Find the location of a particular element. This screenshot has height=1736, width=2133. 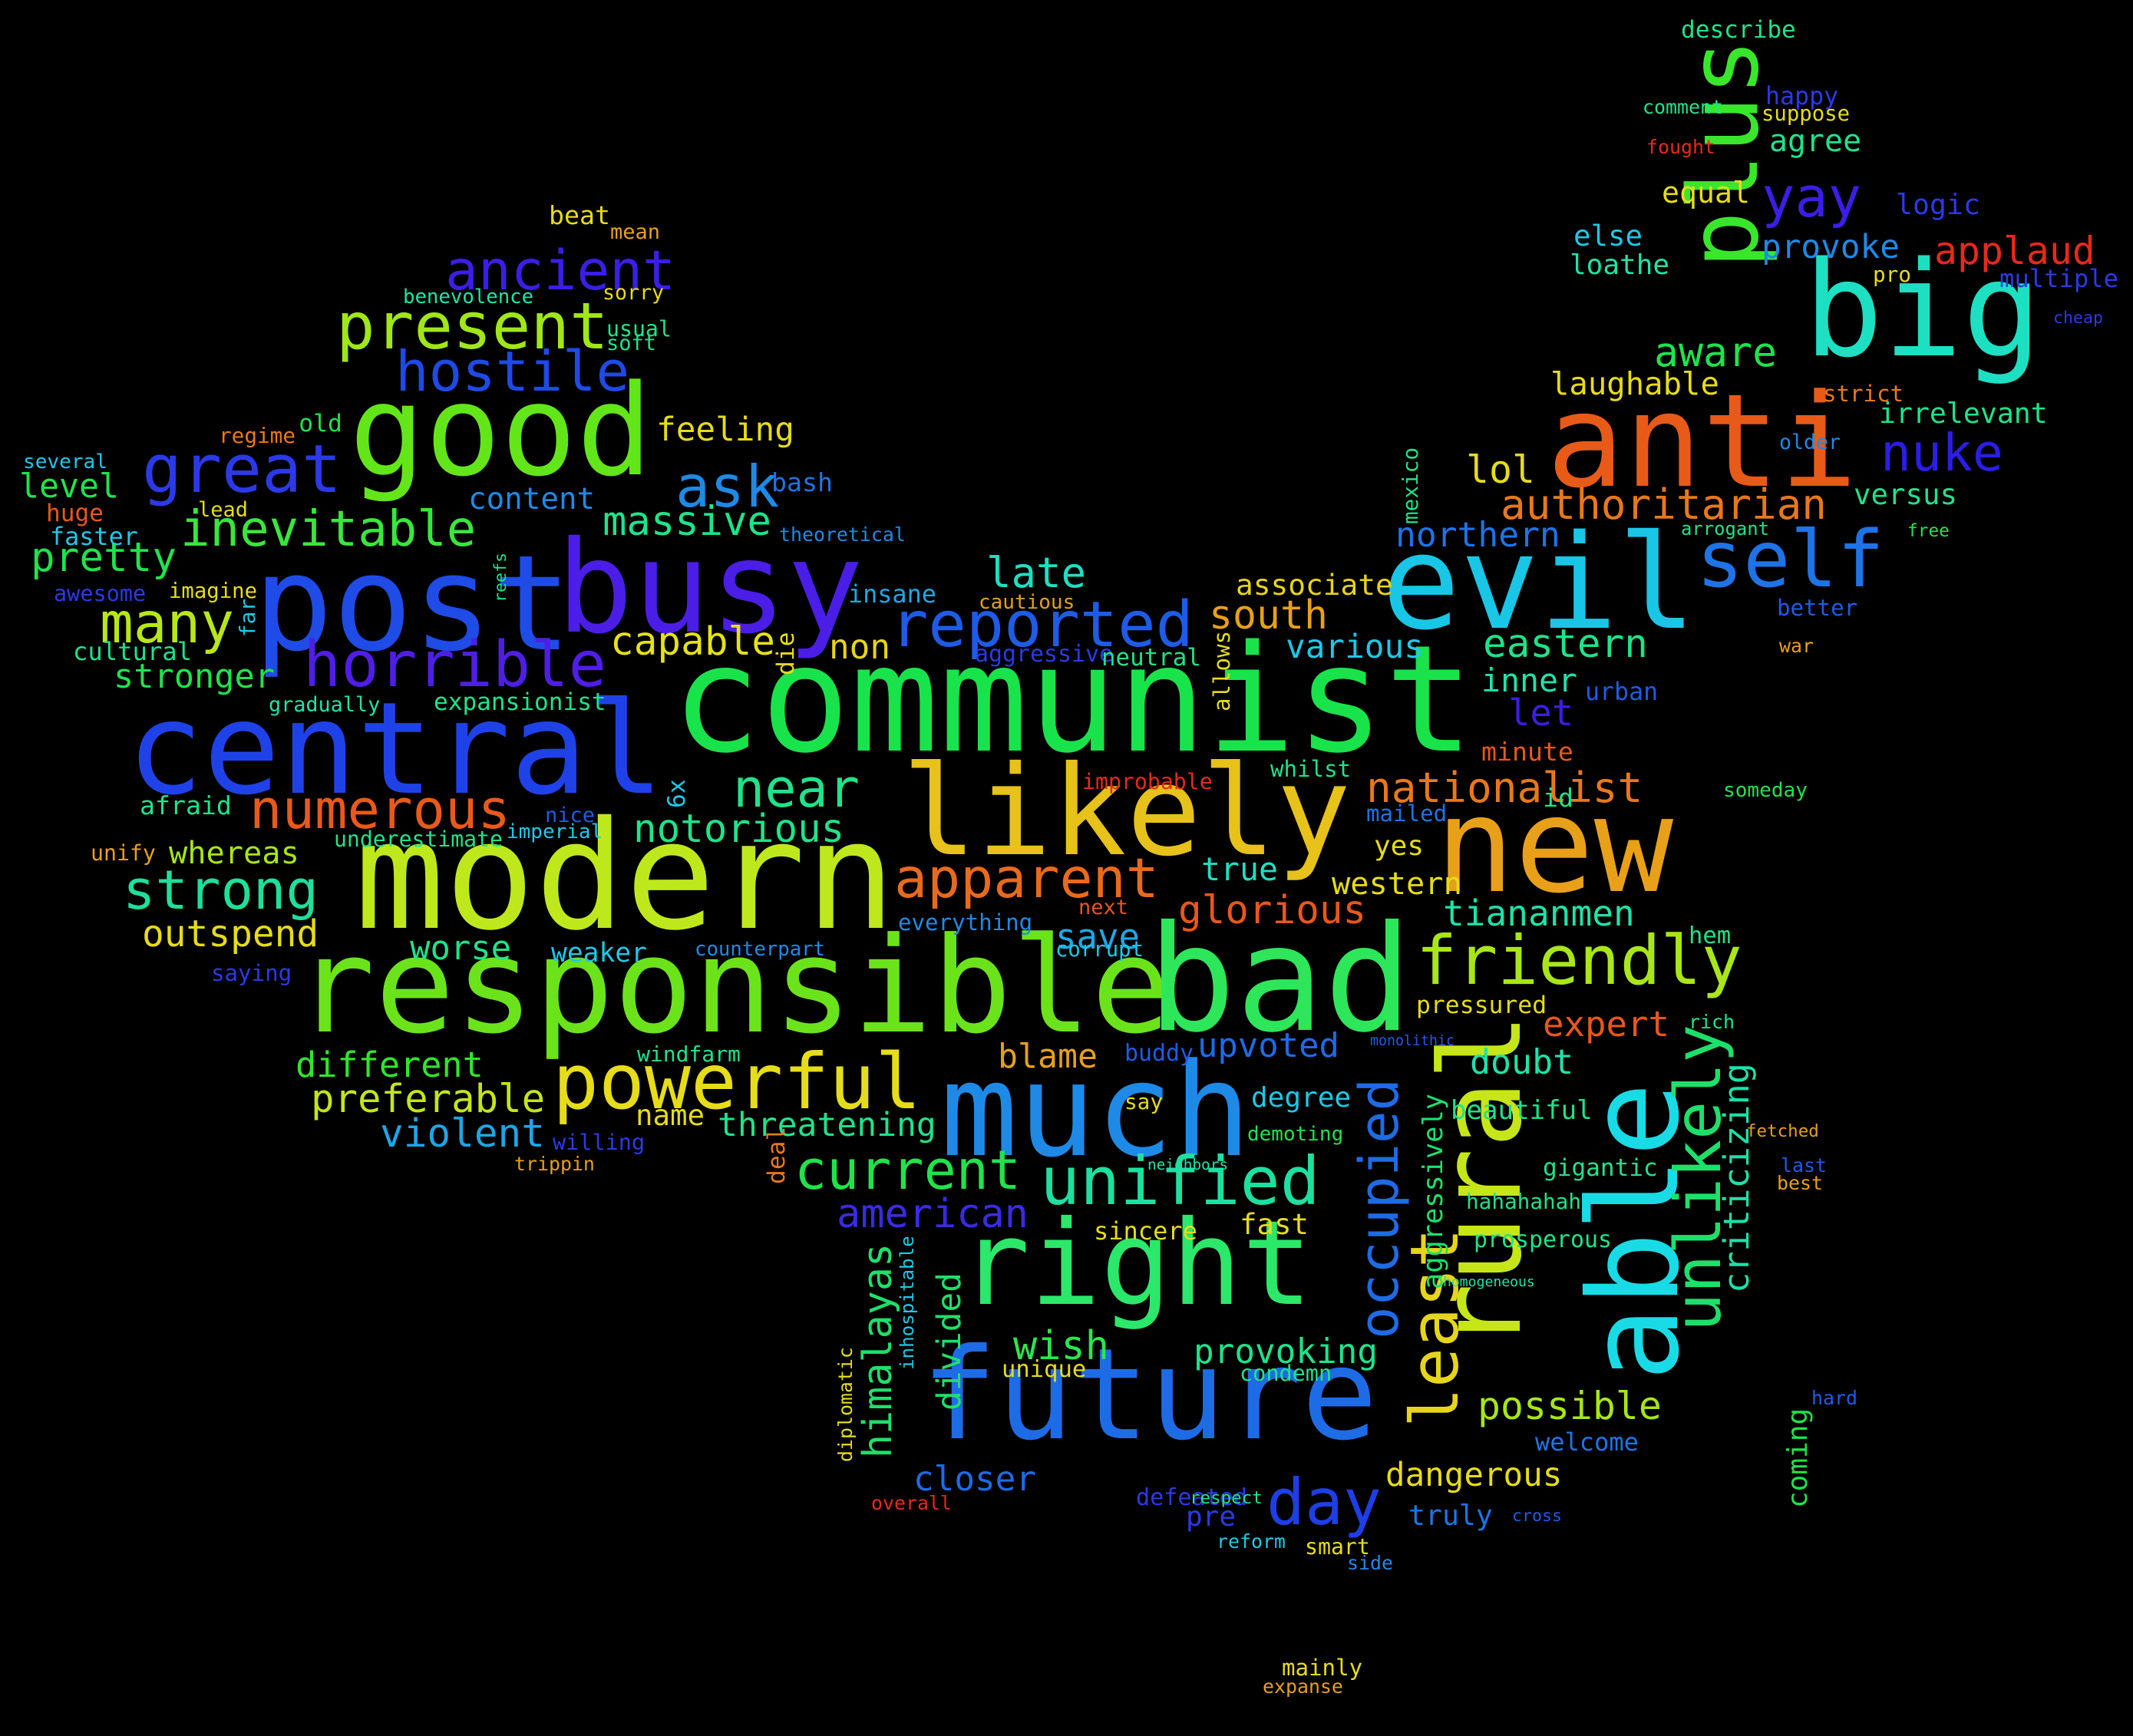

word-rich: rich is located at coordinates (1712, 1022).